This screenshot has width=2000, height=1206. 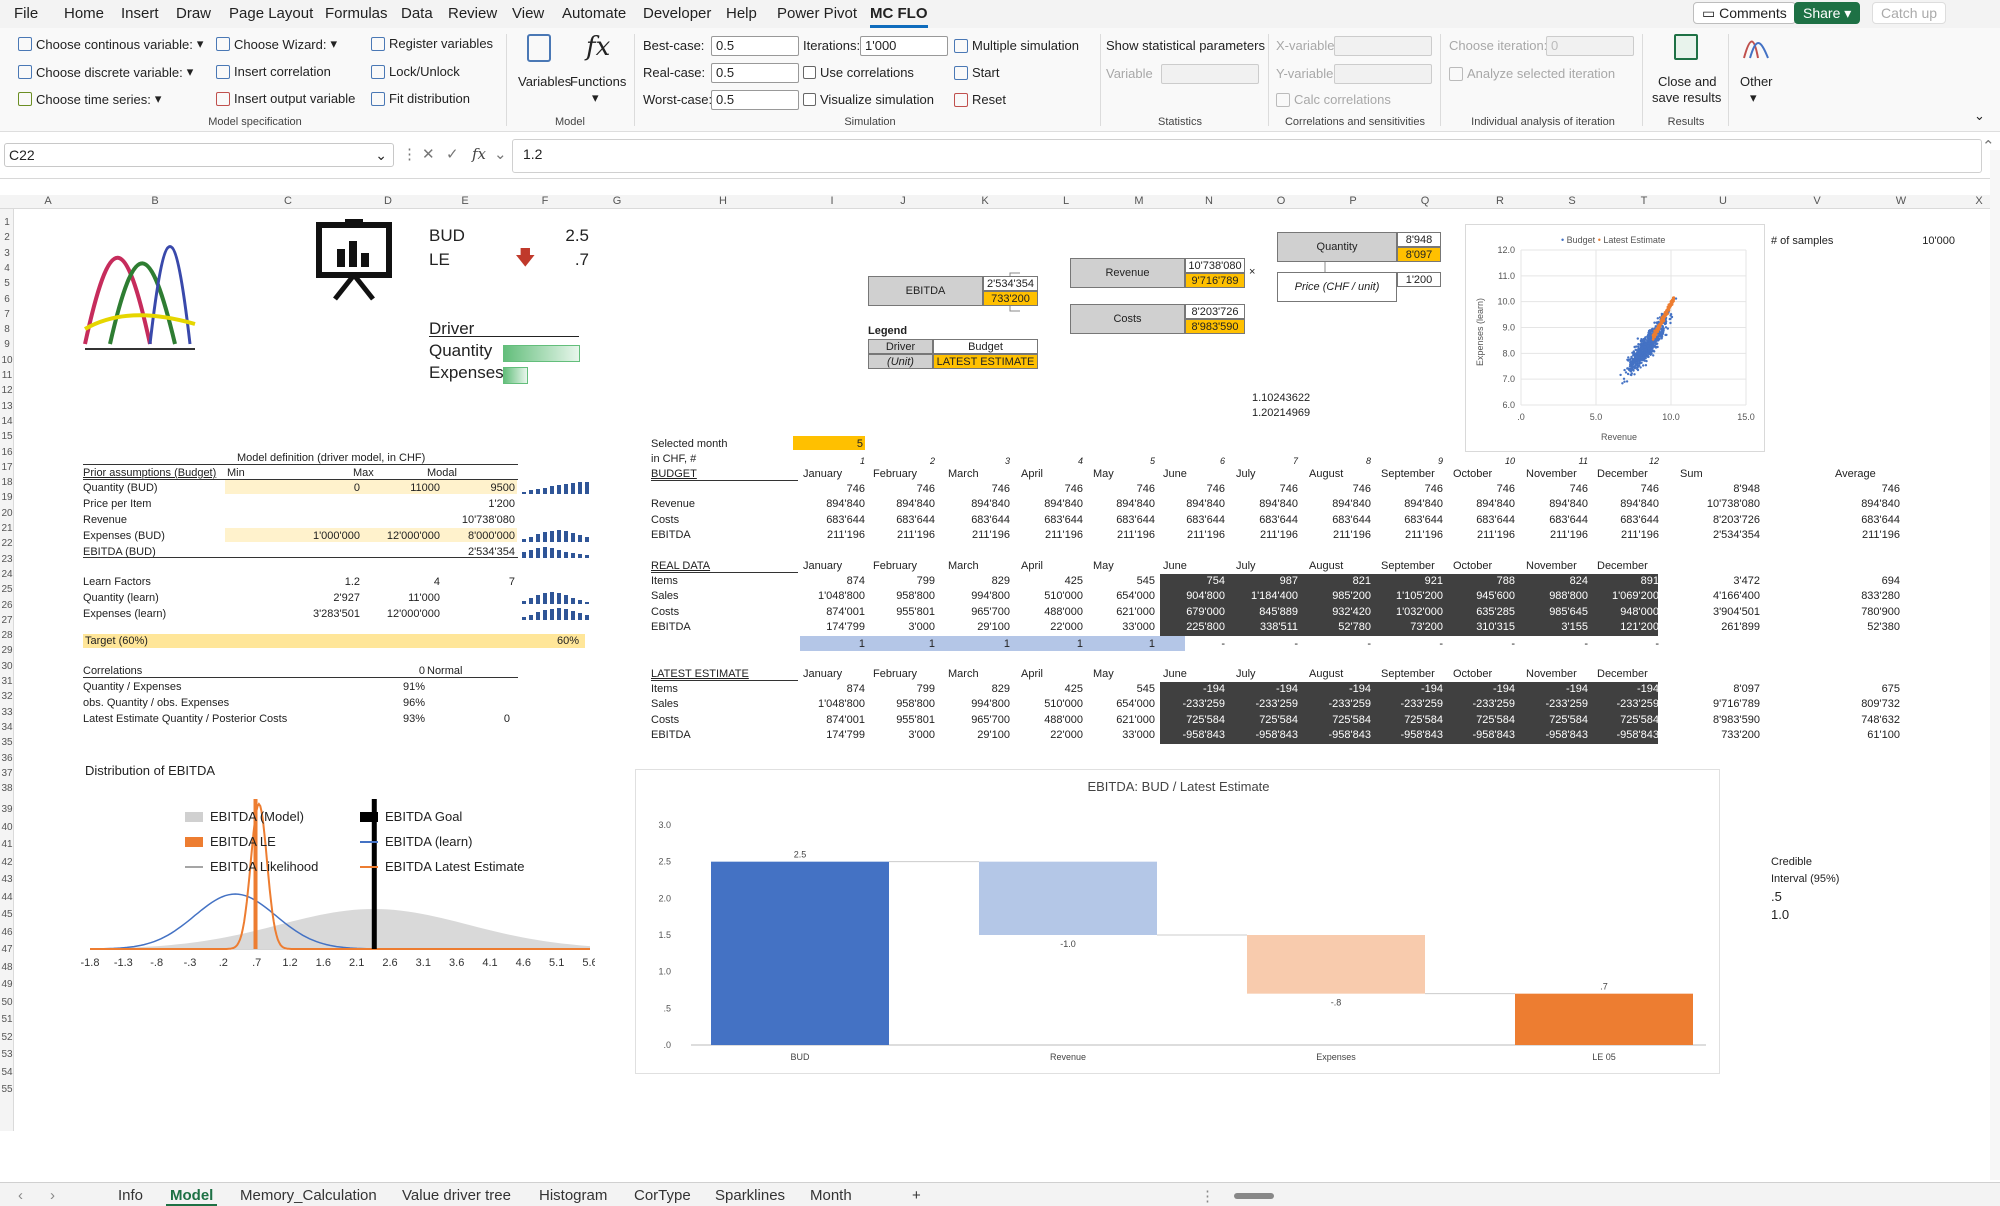 I want to click on table-cell: 965'700, so click(x=990, y=611).